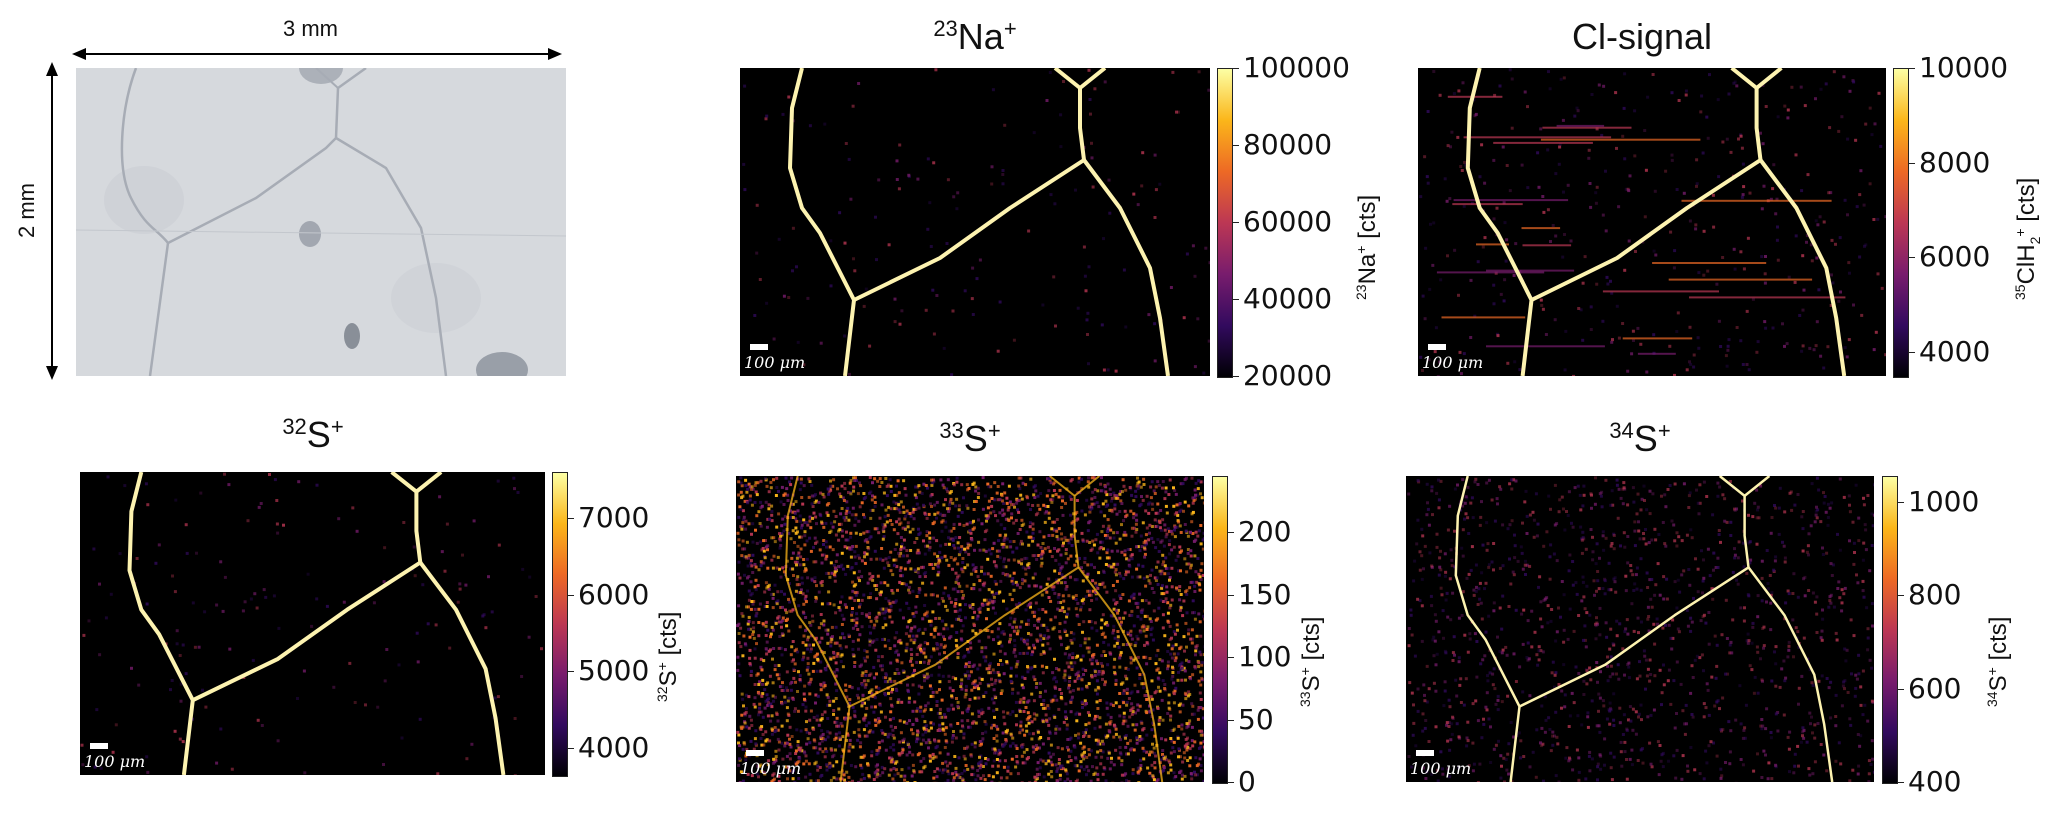 The width and height of the screenshot is (2067, 814). What do you see at coordinates (1367, 247) in the screenshot?
I see `na23-colorbar-label: 23Na+ [cts]` at bounding box center [1367, 247].